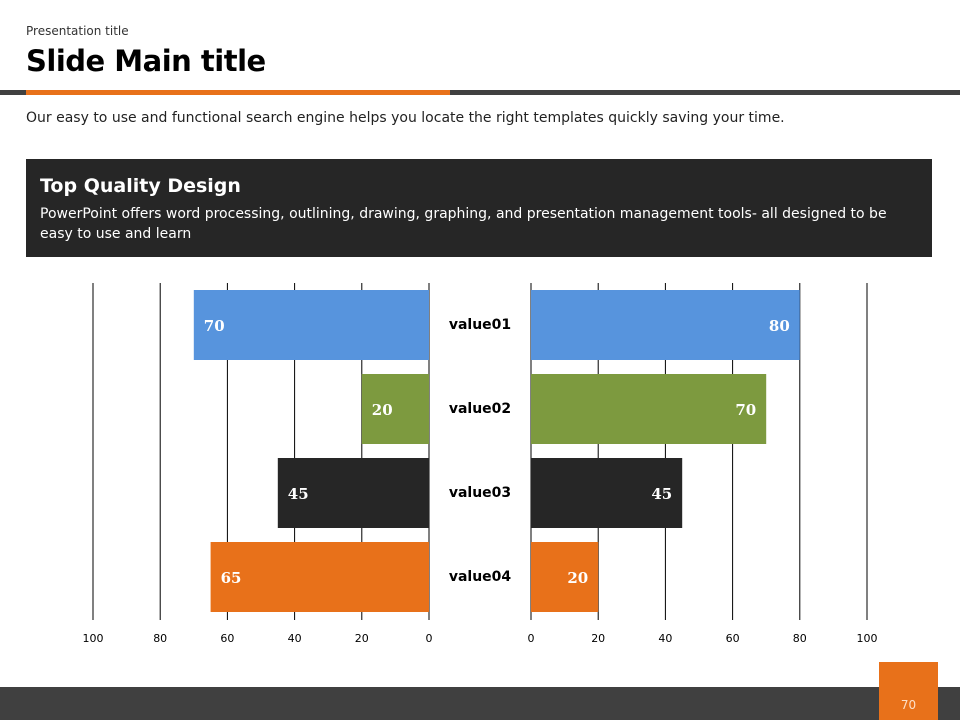  I want to click on right-bar-label: 45, so click(661, 494).